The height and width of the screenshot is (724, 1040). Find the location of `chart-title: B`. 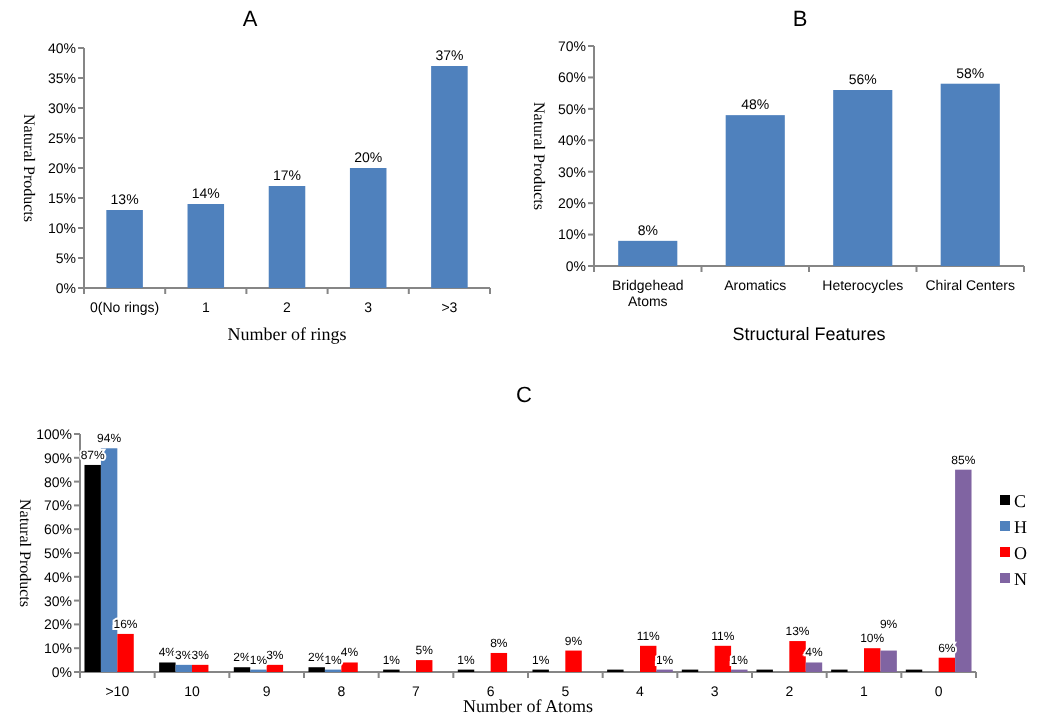

chart-title: B is located at coordinates (800, 20).